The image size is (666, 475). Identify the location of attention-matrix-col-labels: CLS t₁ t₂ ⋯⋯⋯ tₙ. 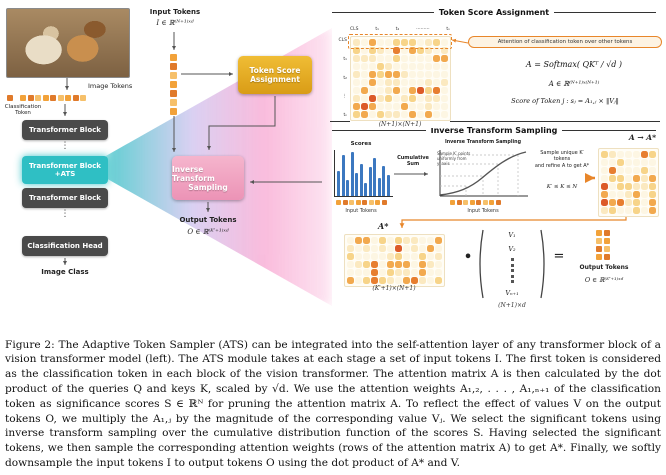
(400, 29).